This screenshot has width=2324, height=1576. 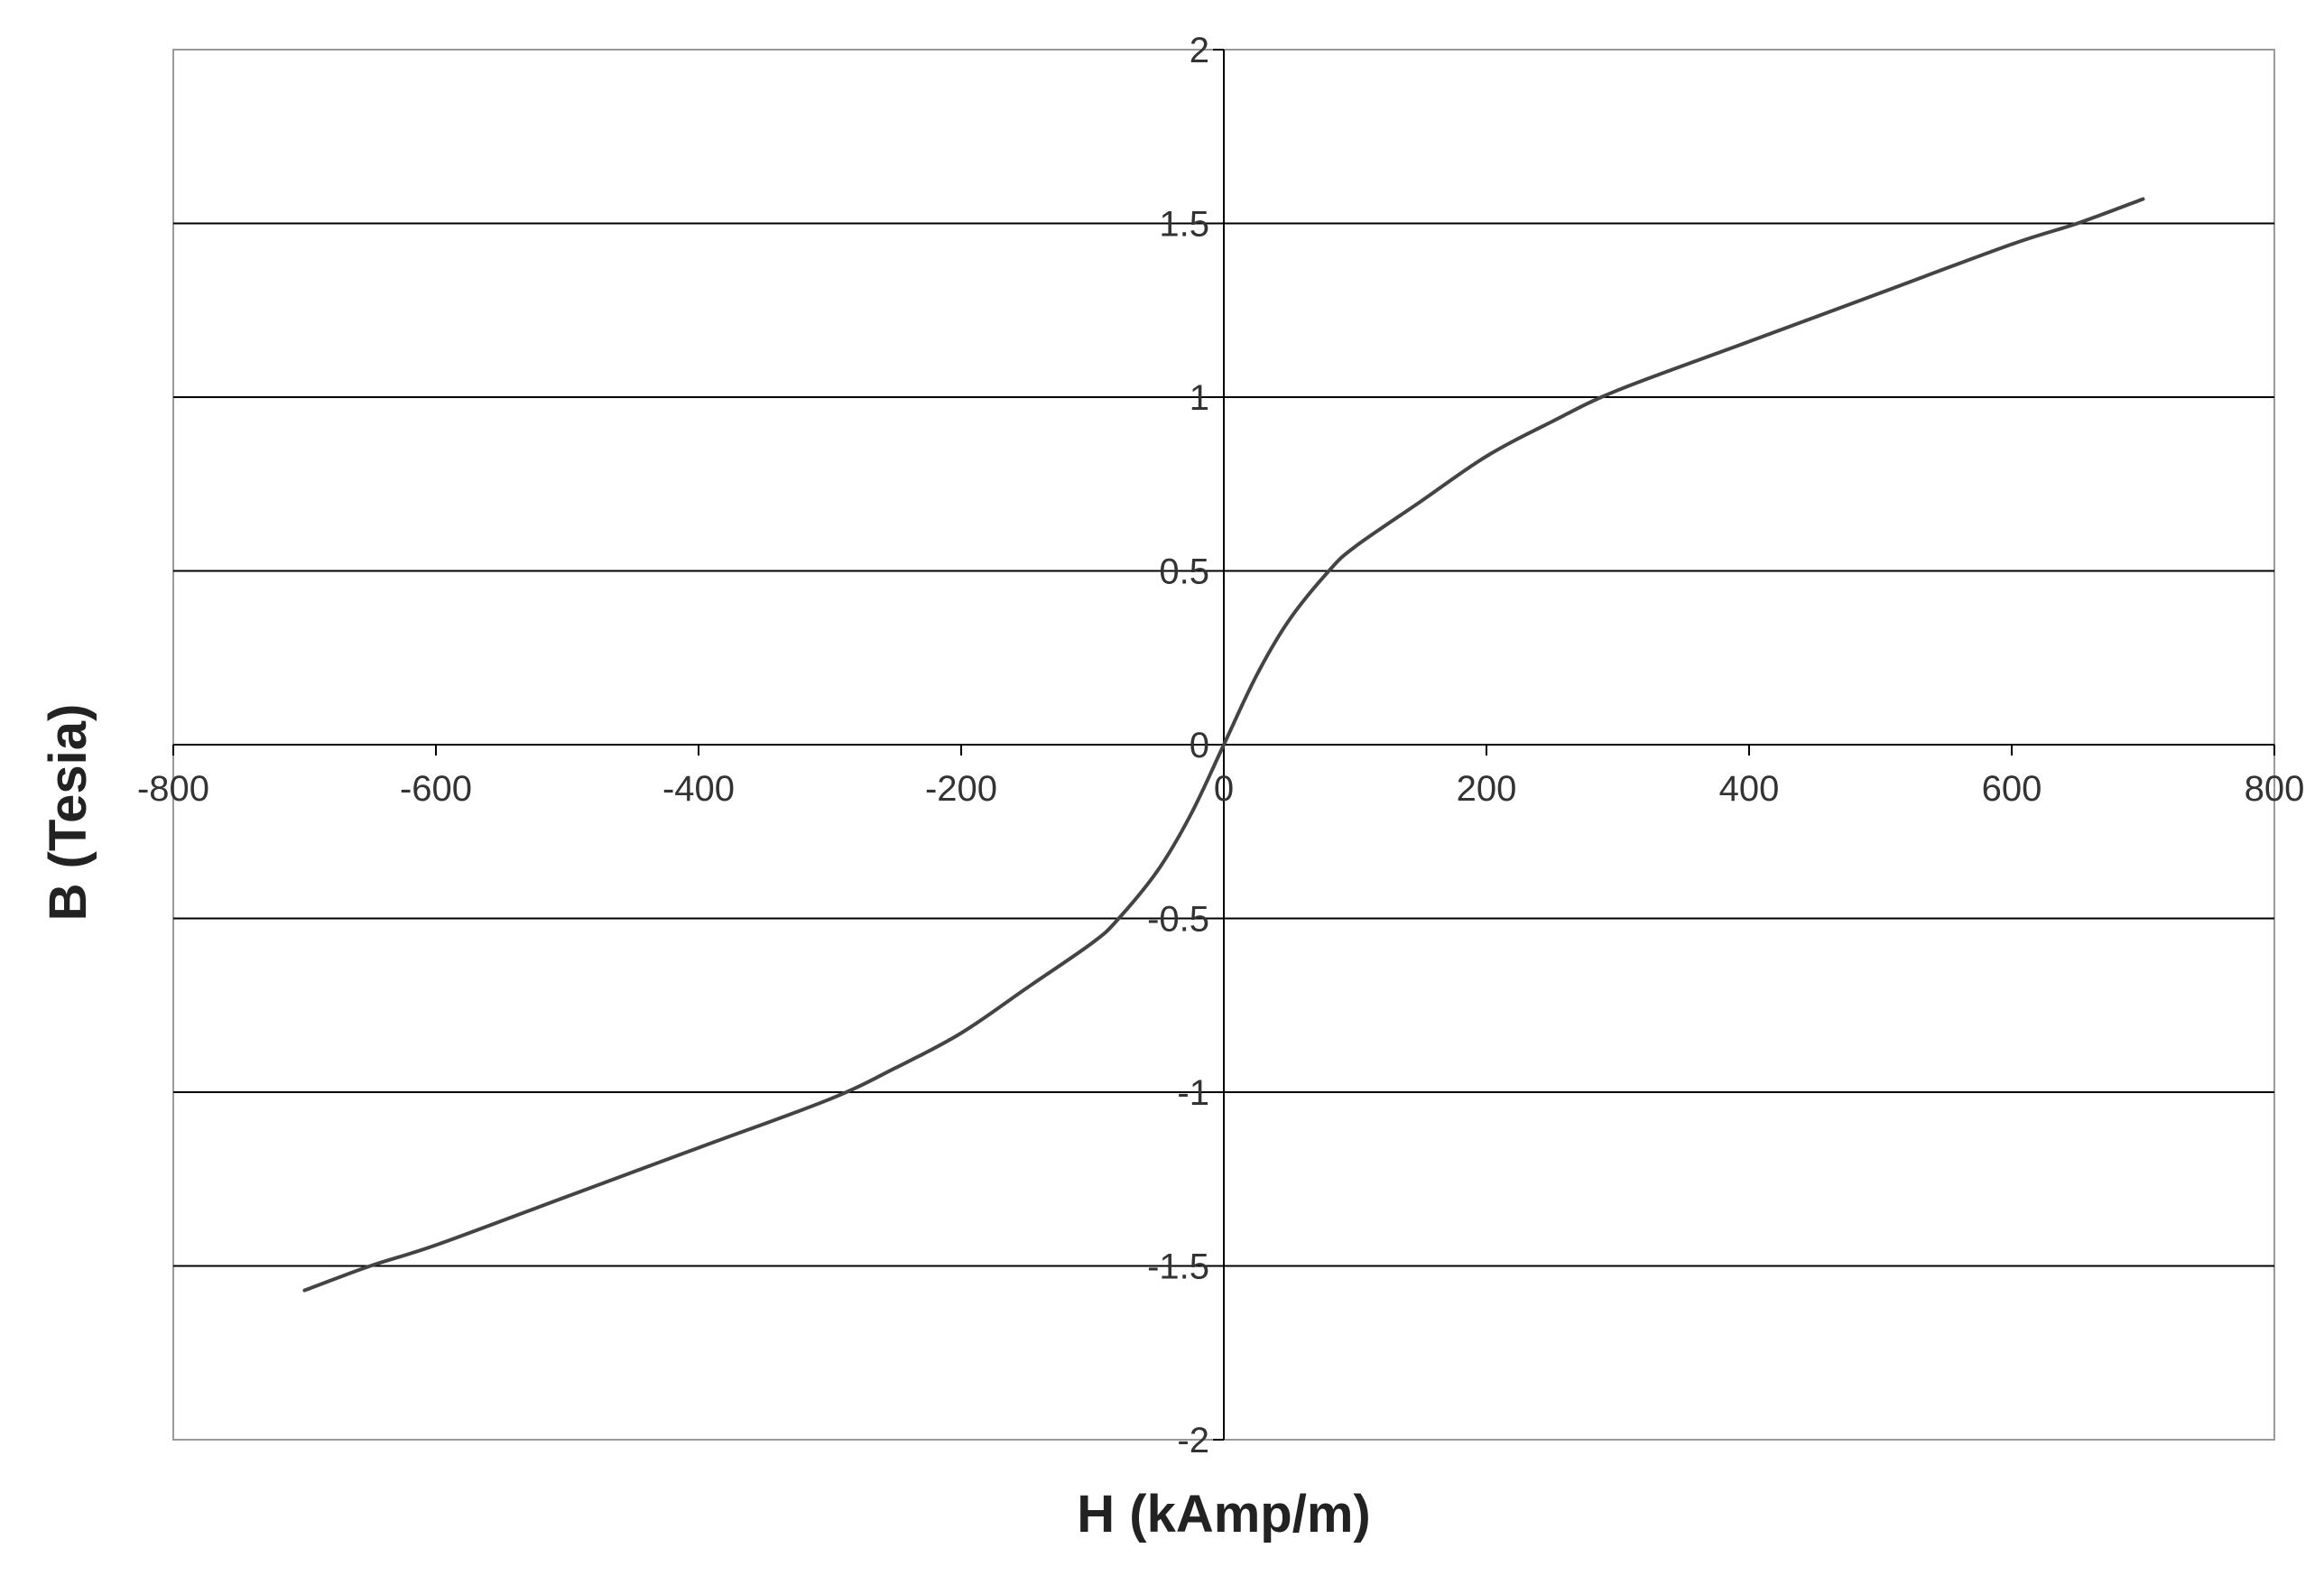 What do you see at coordinates (1184, 572) in the screenshot?
I see `y-tick-label: 0.5` at bounding box center [1184, 572].